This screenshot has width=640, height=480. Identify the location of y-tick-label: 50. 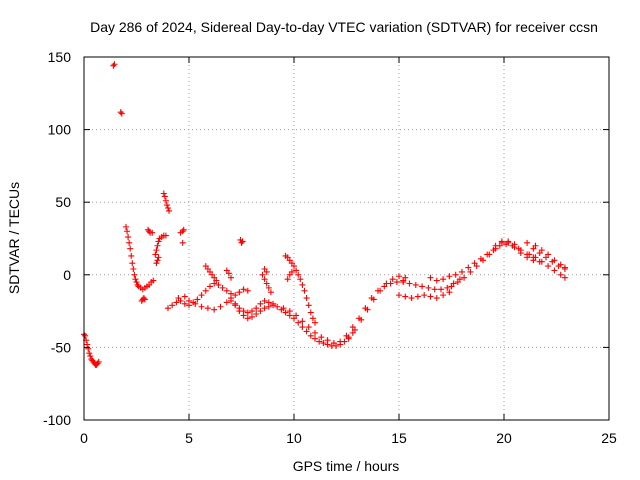
(63, 202).